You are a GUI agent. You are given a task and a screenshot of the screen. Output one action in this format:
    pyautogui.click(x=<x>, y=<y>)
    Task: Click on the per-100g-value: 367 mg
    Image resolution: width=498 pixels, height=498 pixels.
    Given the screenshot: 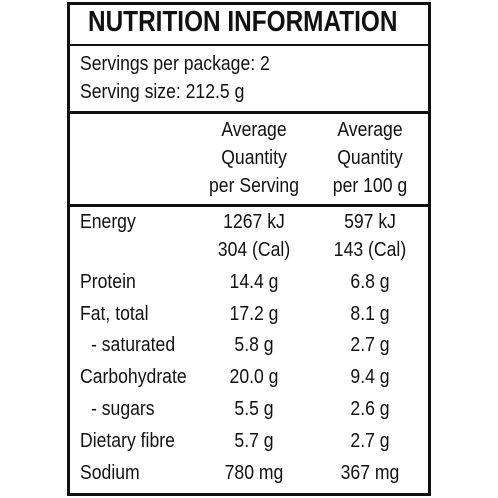 What is the action you would take?
    pyautogui.click(x=370, y=472)
    